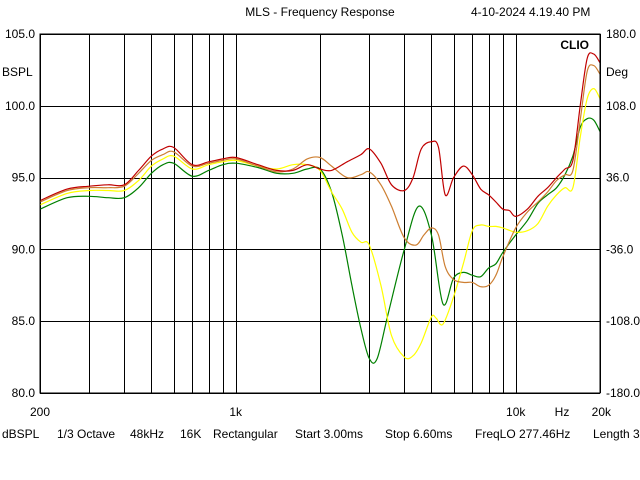  I want to click on timestamp: 4-10-2024 4.19.40 PM, so click(530, 12).